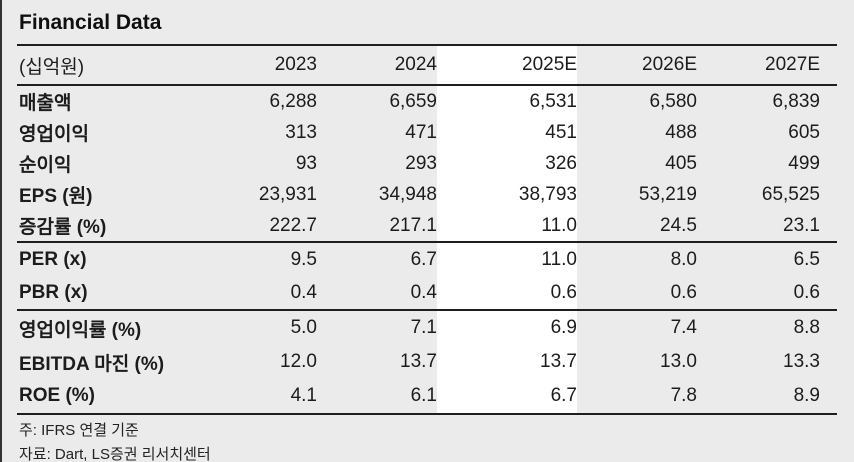 Image resolution: width=854 pixels, height=462 pixels. I want to click on table-row: PER (x) 9.5 6.7 11.0 8.0 6.5, so click(427, 259).